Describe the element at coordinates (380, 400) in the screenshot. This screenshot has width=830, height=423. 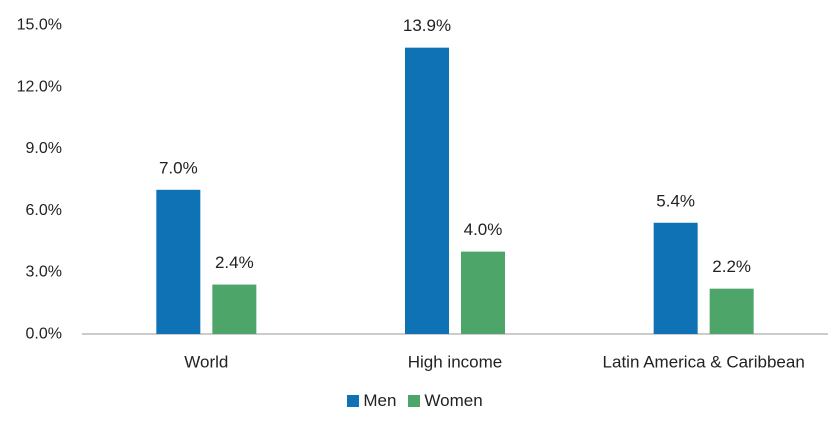
I see `legend-label-men: Men` at that location.